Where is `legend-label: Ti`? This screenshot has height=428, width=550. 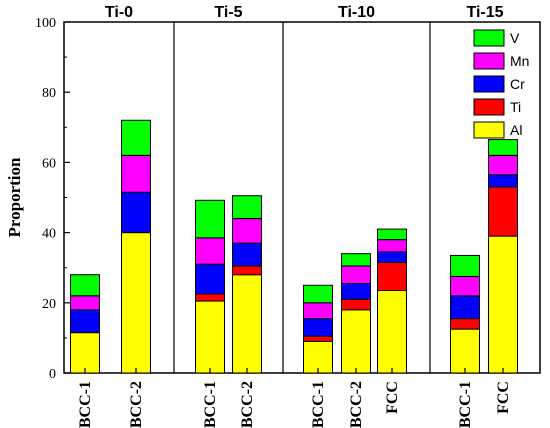
legend-label: Ti is located at coordinates (515, 107).